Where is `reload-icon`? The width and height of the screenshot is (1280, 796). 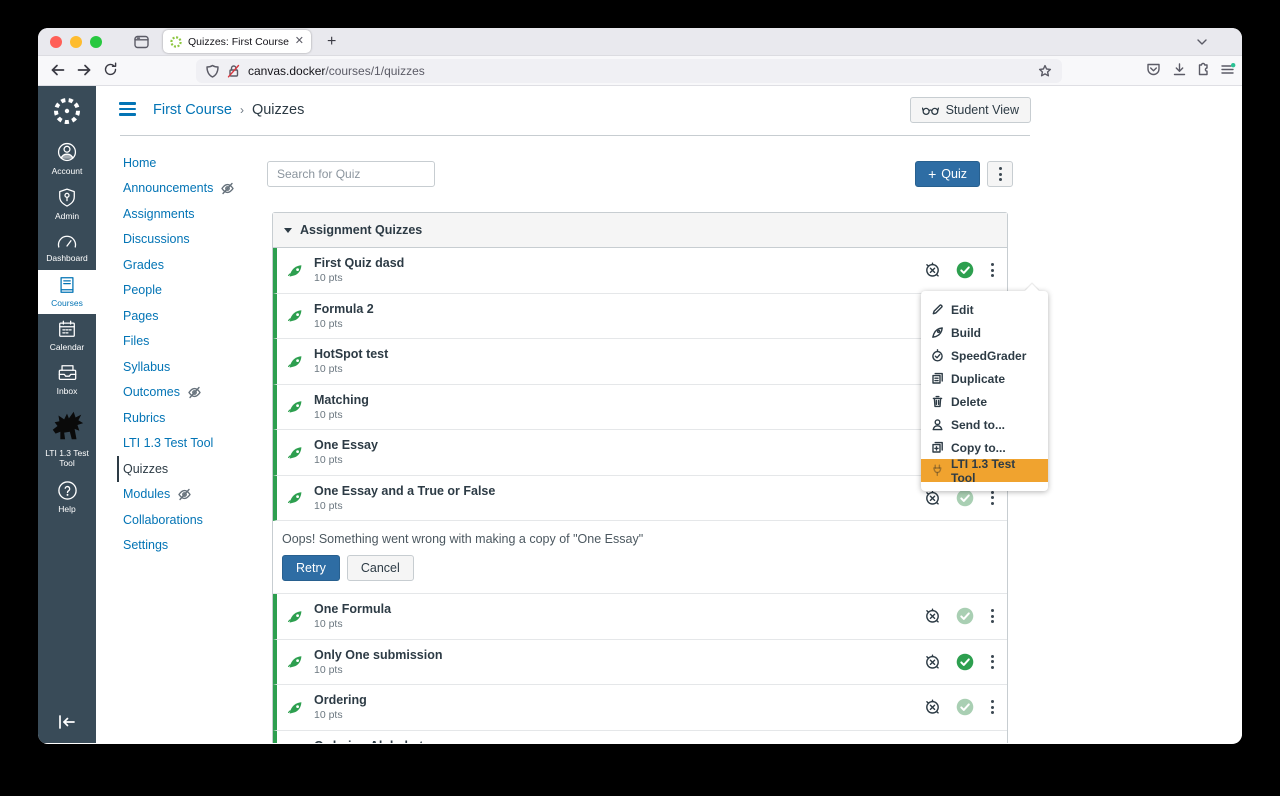 reload-icon is located at coordinates (110, 69).